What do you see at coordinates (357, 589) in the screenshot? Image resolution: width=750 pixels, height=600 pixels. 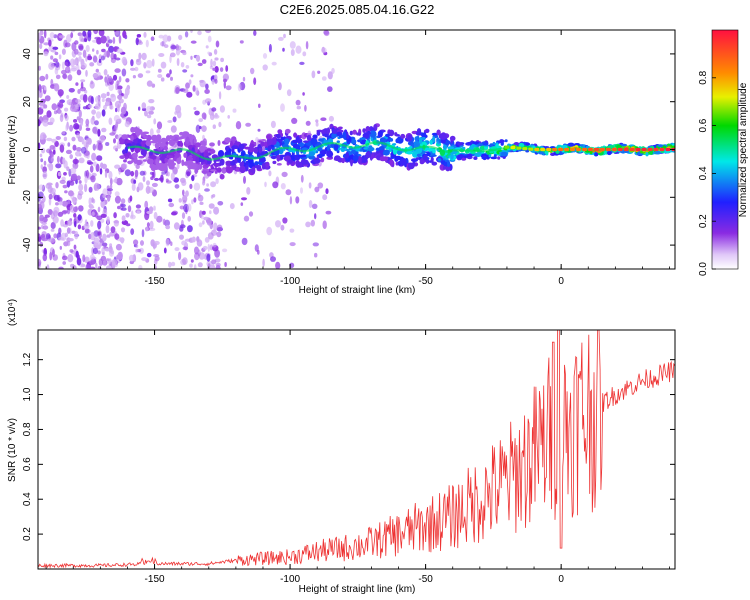 I see `snr-x-label: Height of straight line (km)` at bounding box center [357, 589].